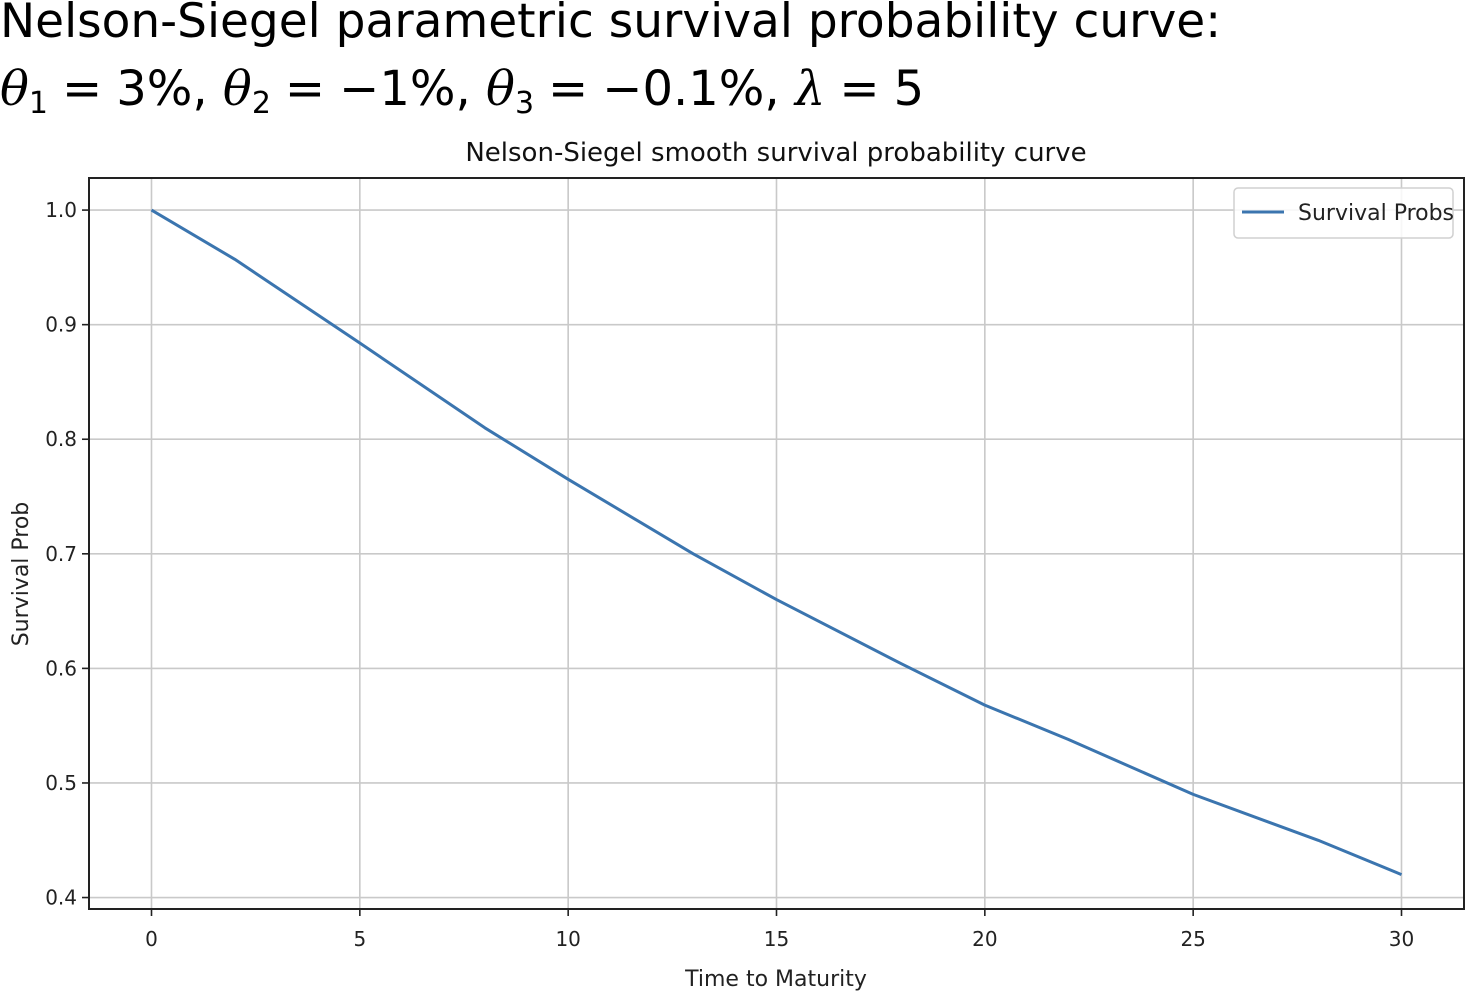 This screenshot has width=1479, height=1008. I want to click on legend: Survival Probs, so click(1343, 213).